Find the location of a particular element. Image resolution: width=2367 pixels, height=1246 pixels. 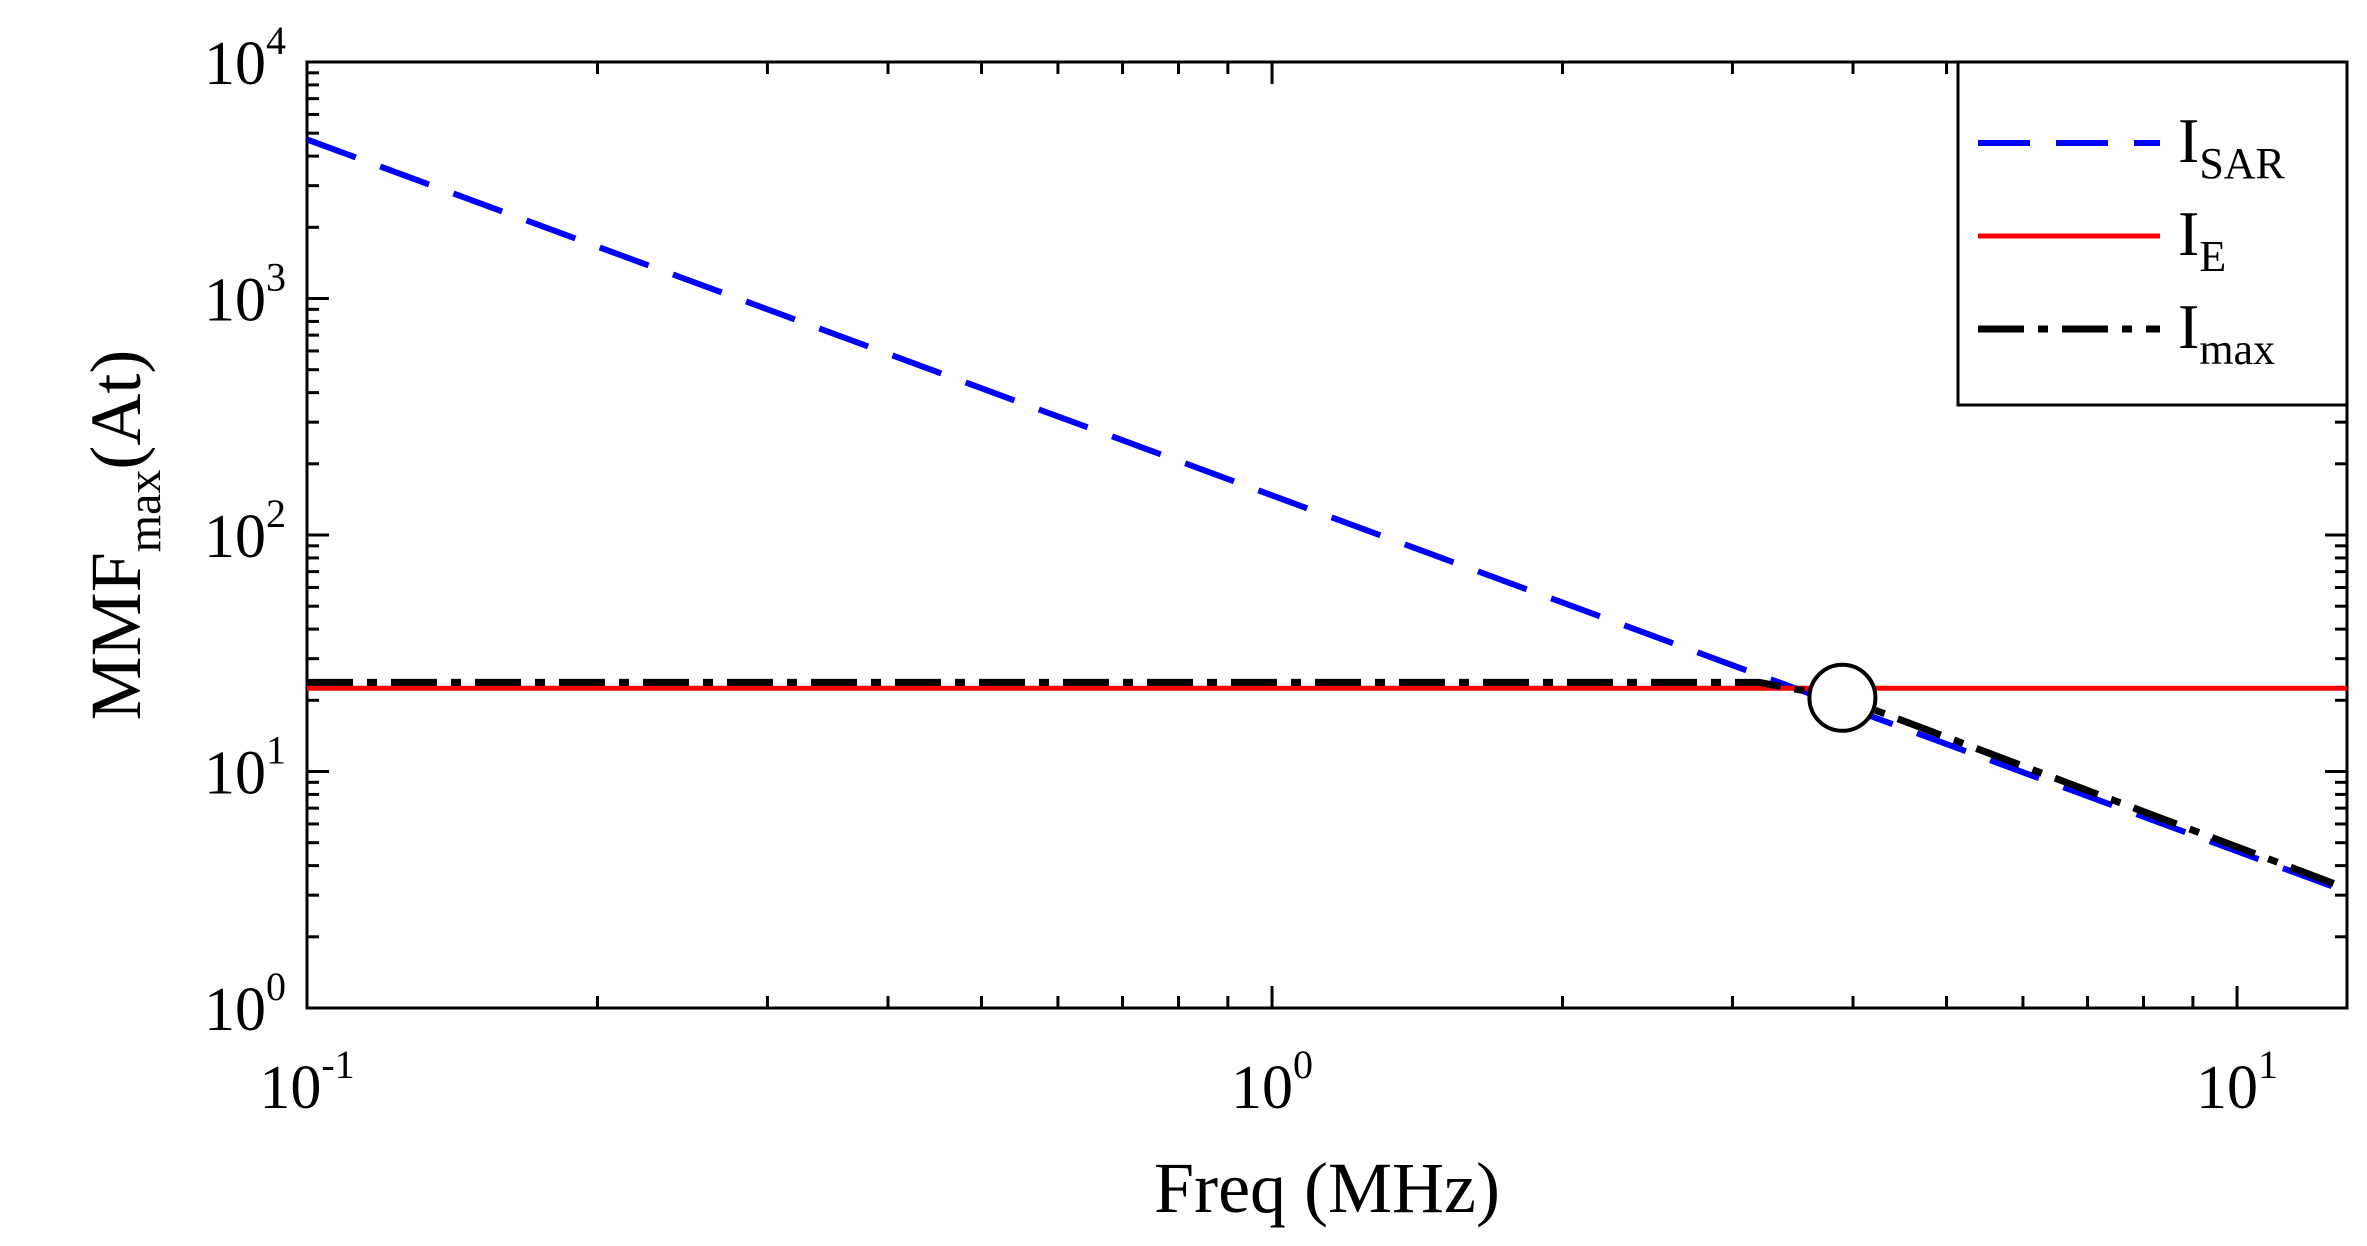

legend: ISAR IE Imax is located at coordinates (2152, 233).